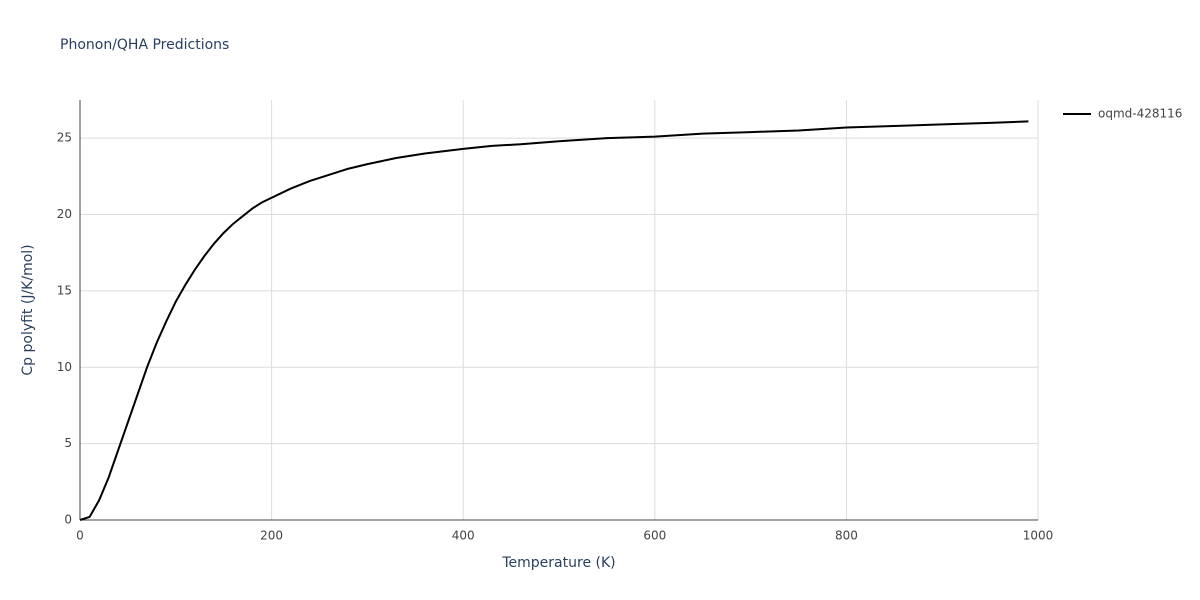  I want to click on y-tick-label: 10, so click(64, 367).